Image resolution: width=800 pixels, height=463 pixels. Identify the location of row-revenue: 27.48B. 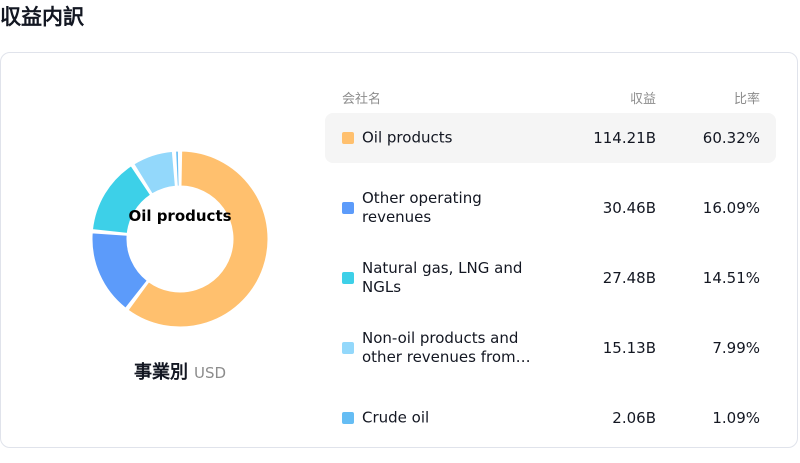
(629, 278).